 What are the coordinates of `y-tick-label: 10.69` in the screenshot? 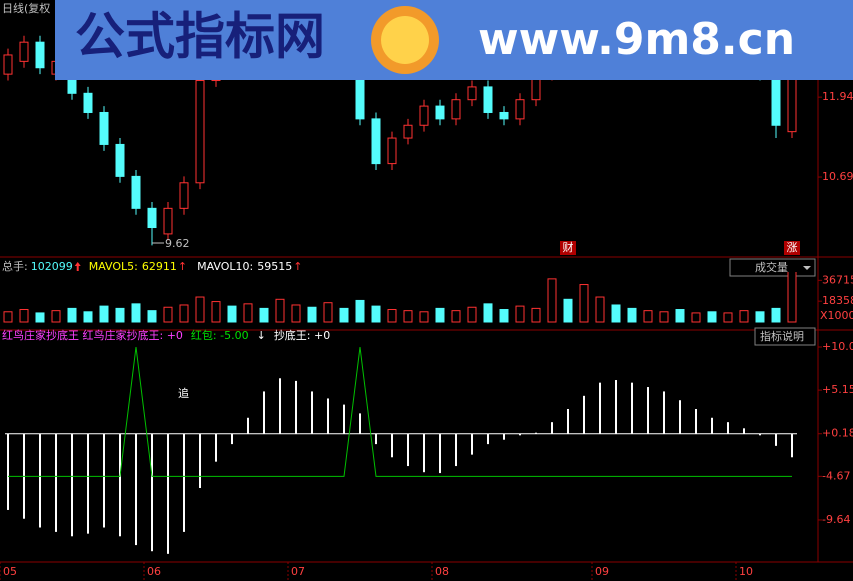 It's located at (837, 176).